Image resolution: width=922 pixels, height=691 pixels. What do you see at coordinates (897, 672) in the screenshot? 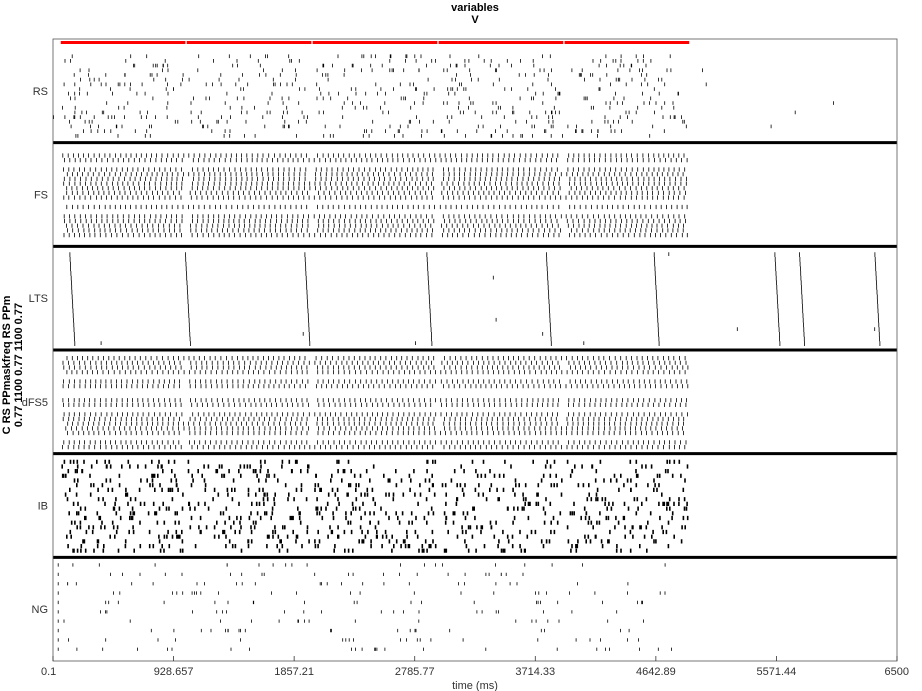
I see `x-tick-label: 6500` at bounding box center [897, 672].